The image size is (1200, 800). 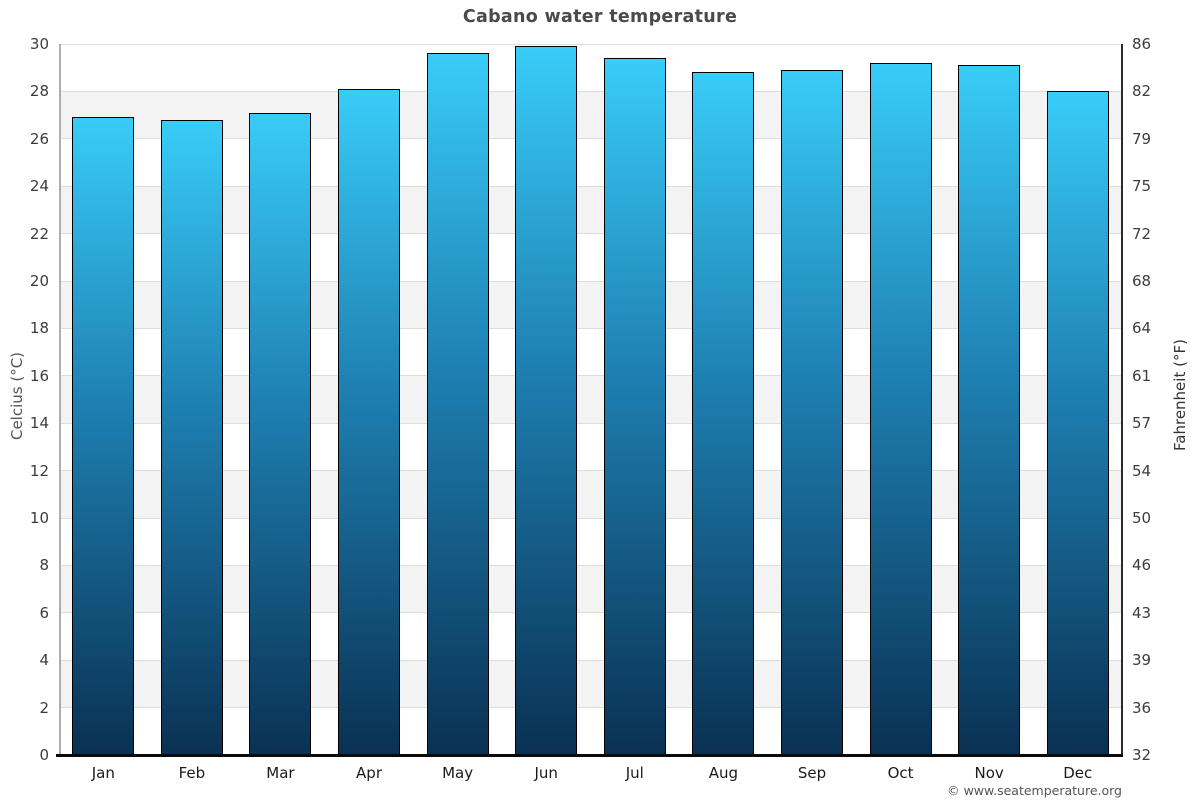 What do you see at coordinates (1142, 44) in the screenshot?
I see `y-tick-label-fahrenheit: 86` at bounding box center [1142, 44].